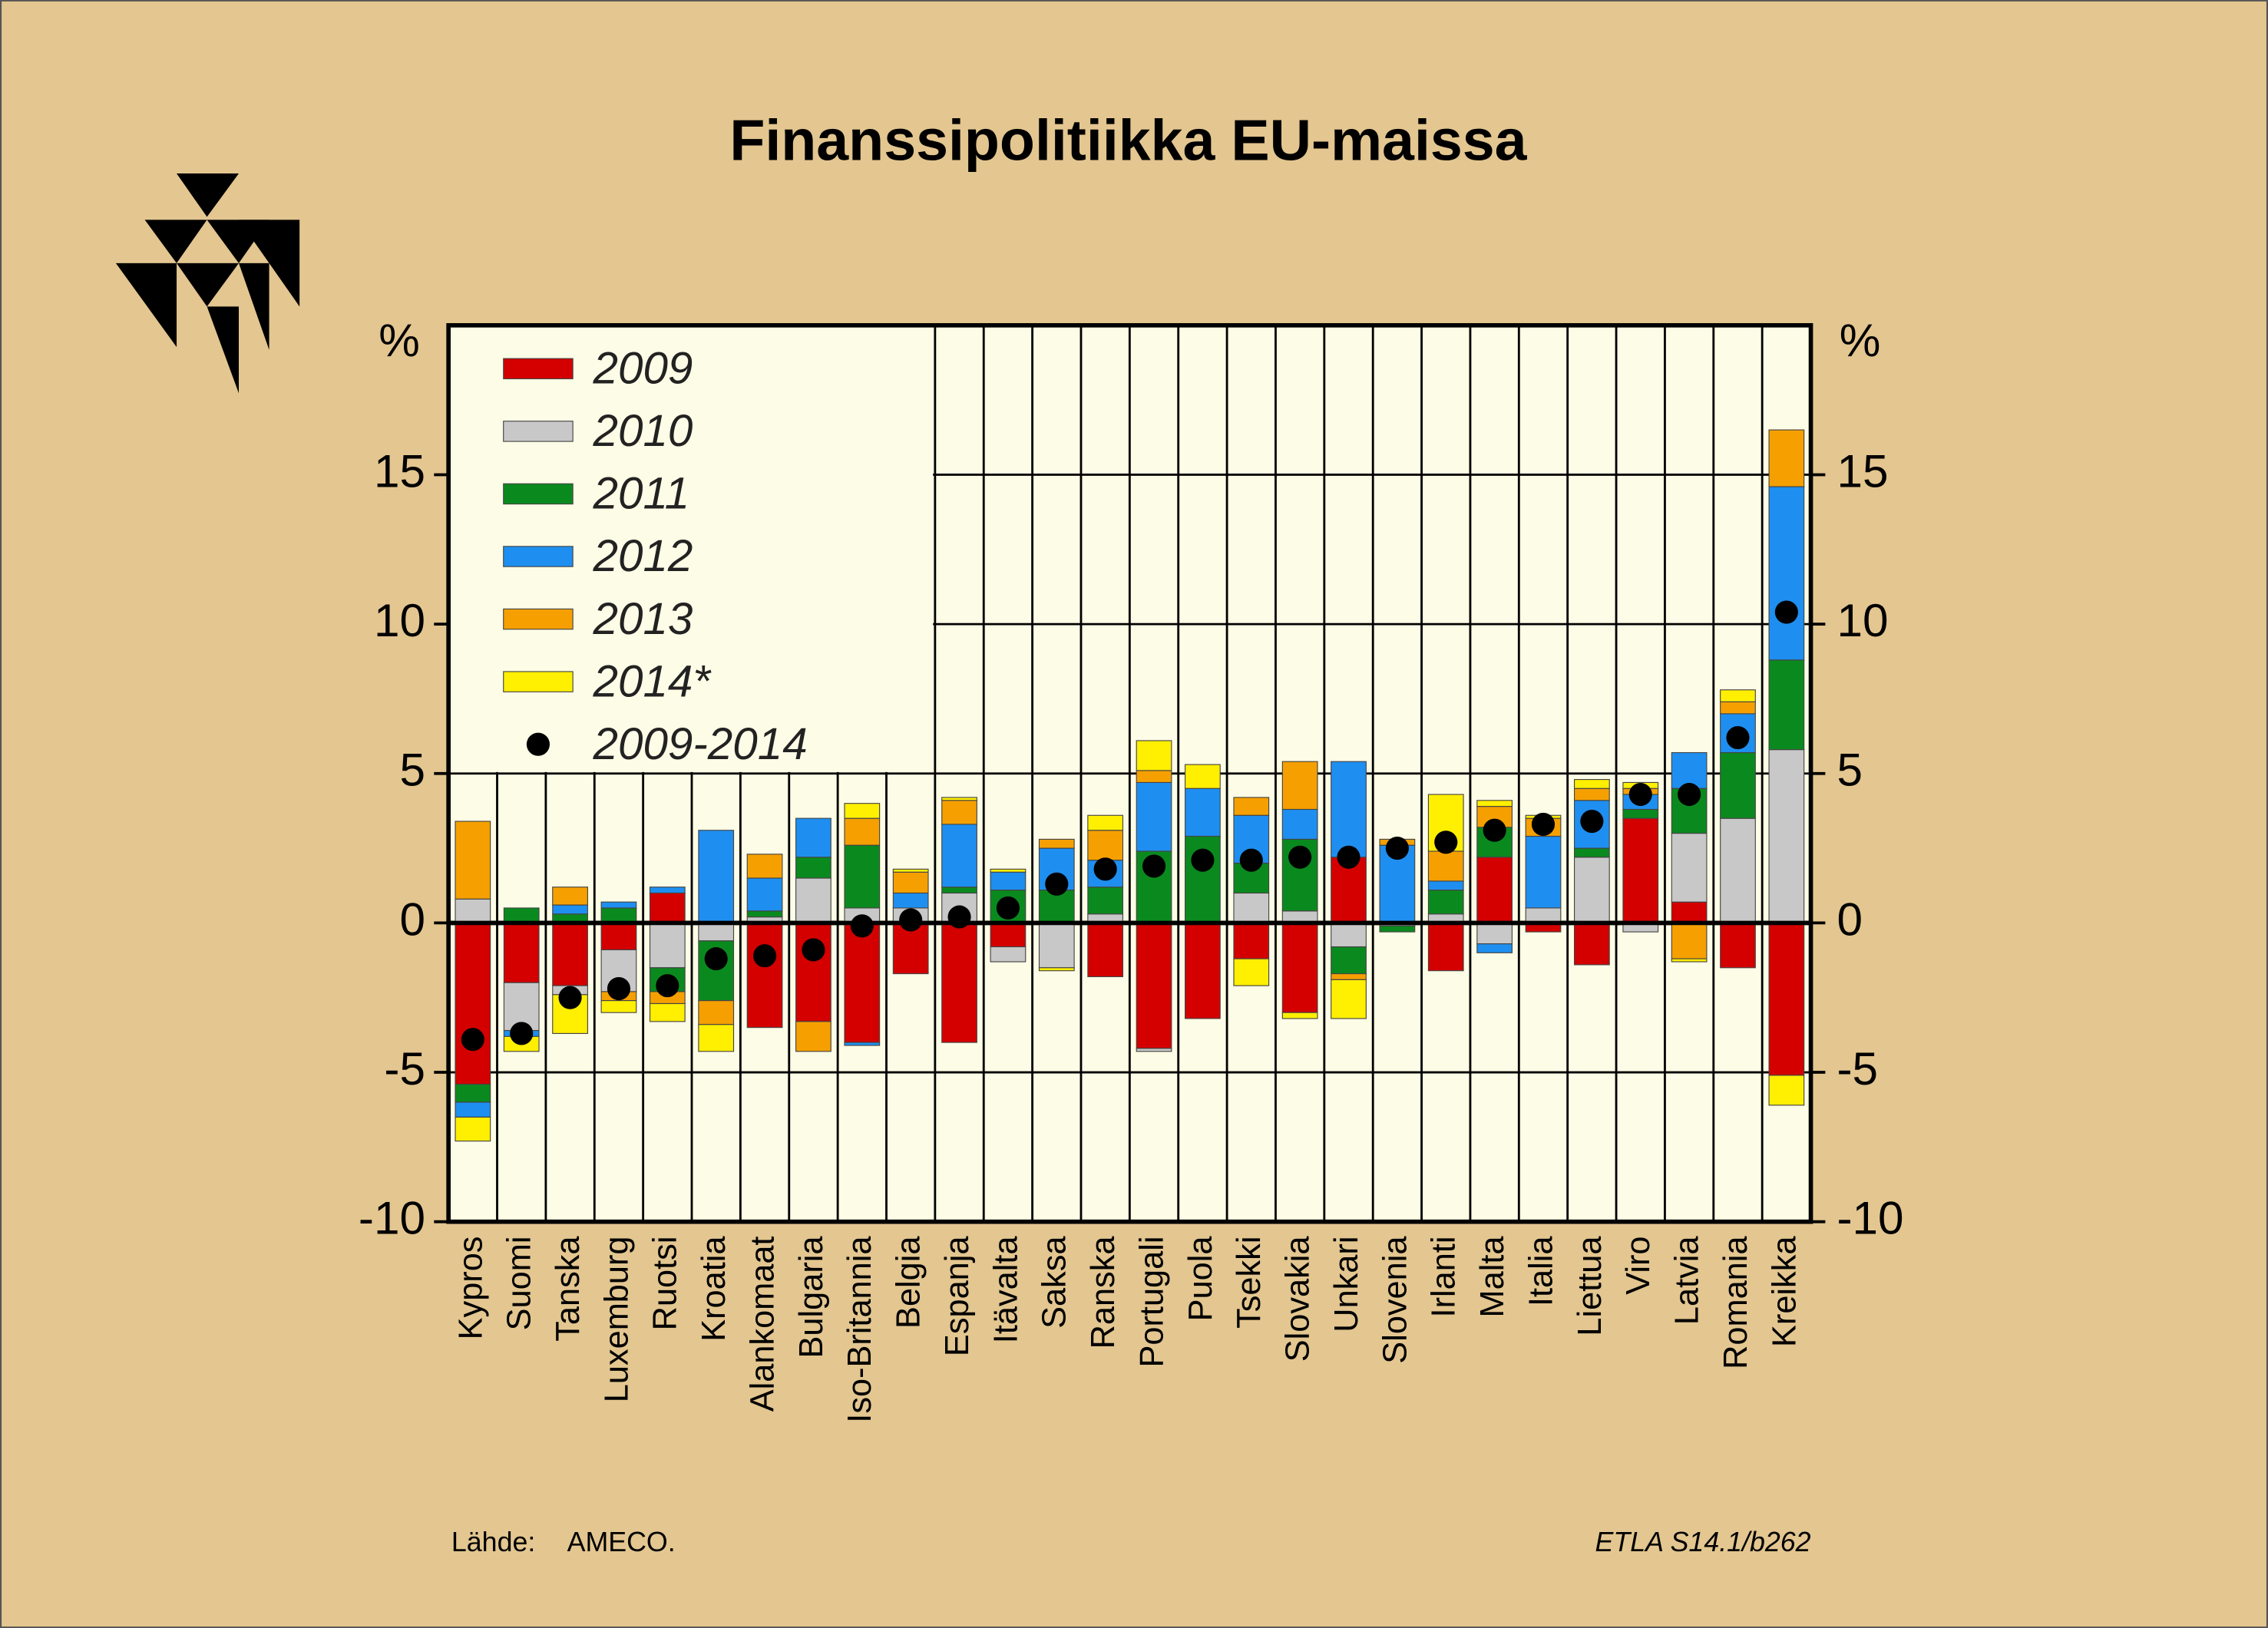 The image size is (2268, 1628). Describe the element at coordinates (643, 619) in the screenshot. I see `legend-label: 2013` at that location.